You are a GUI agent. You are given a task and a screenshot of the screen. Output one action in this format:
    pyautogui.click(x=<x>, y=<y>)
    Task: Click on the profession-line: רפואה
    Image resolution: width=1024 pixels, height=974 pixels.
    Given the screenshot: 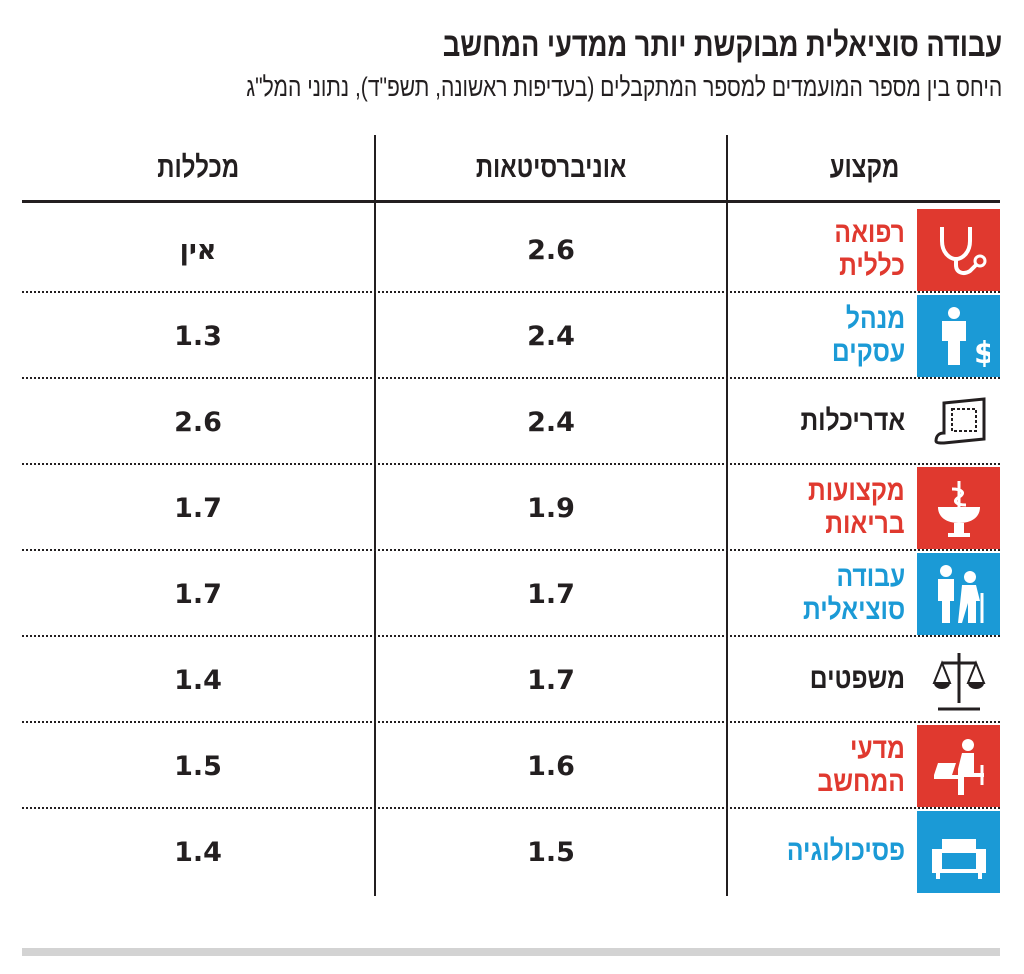 What is the action you would take?
    pyautogui.click(x=869, y=232)
    